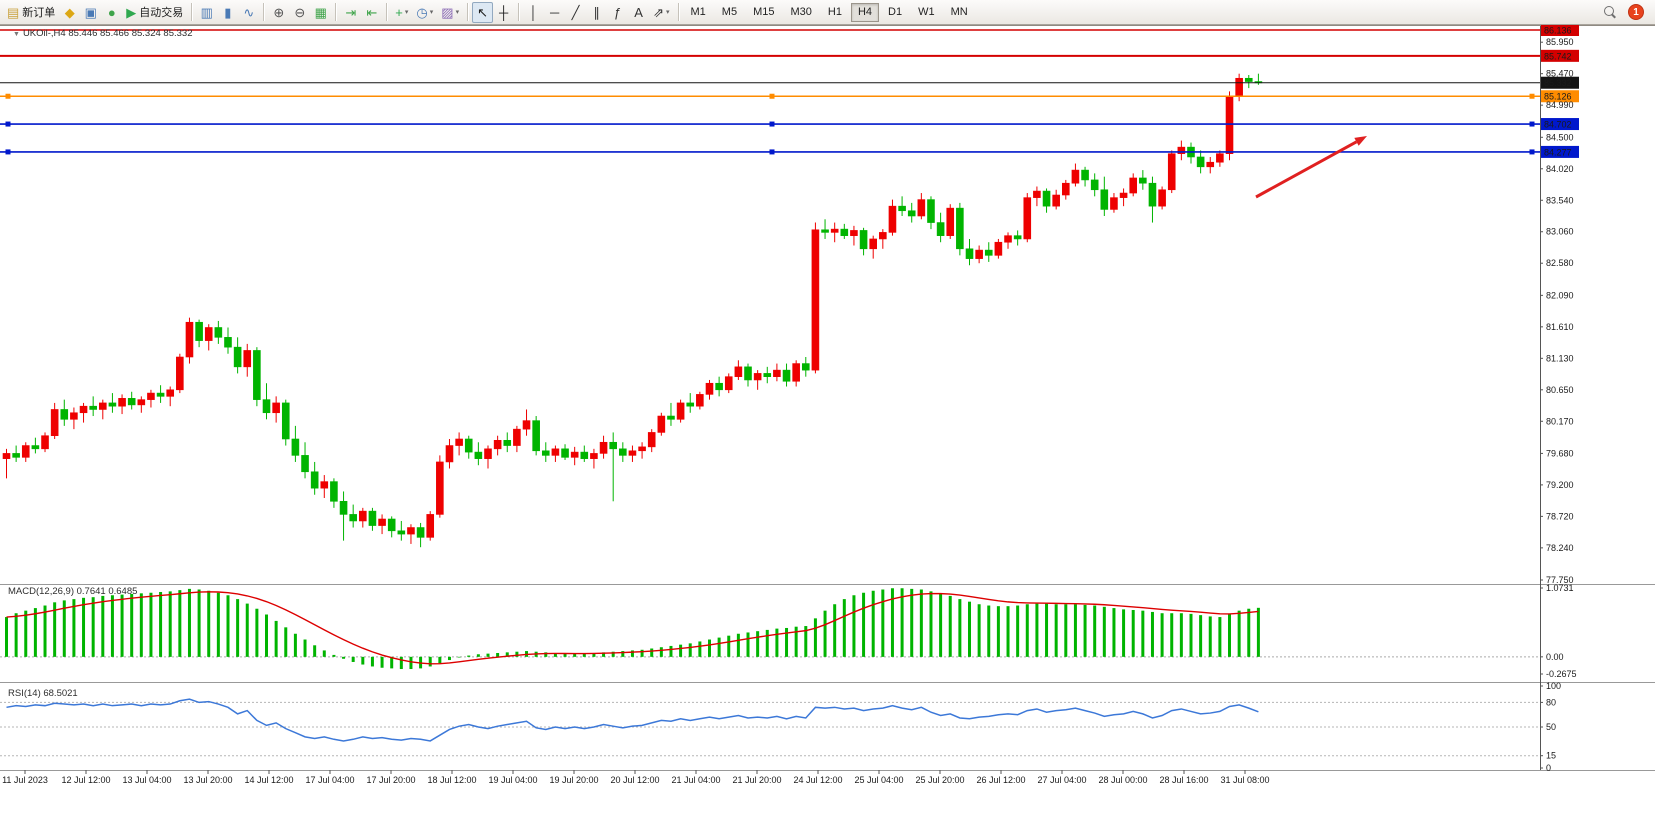 Image resolution: width=1655 pixels, height=834 pixels. I want to click on svg-text: 1.0731, so click(1560, 588).